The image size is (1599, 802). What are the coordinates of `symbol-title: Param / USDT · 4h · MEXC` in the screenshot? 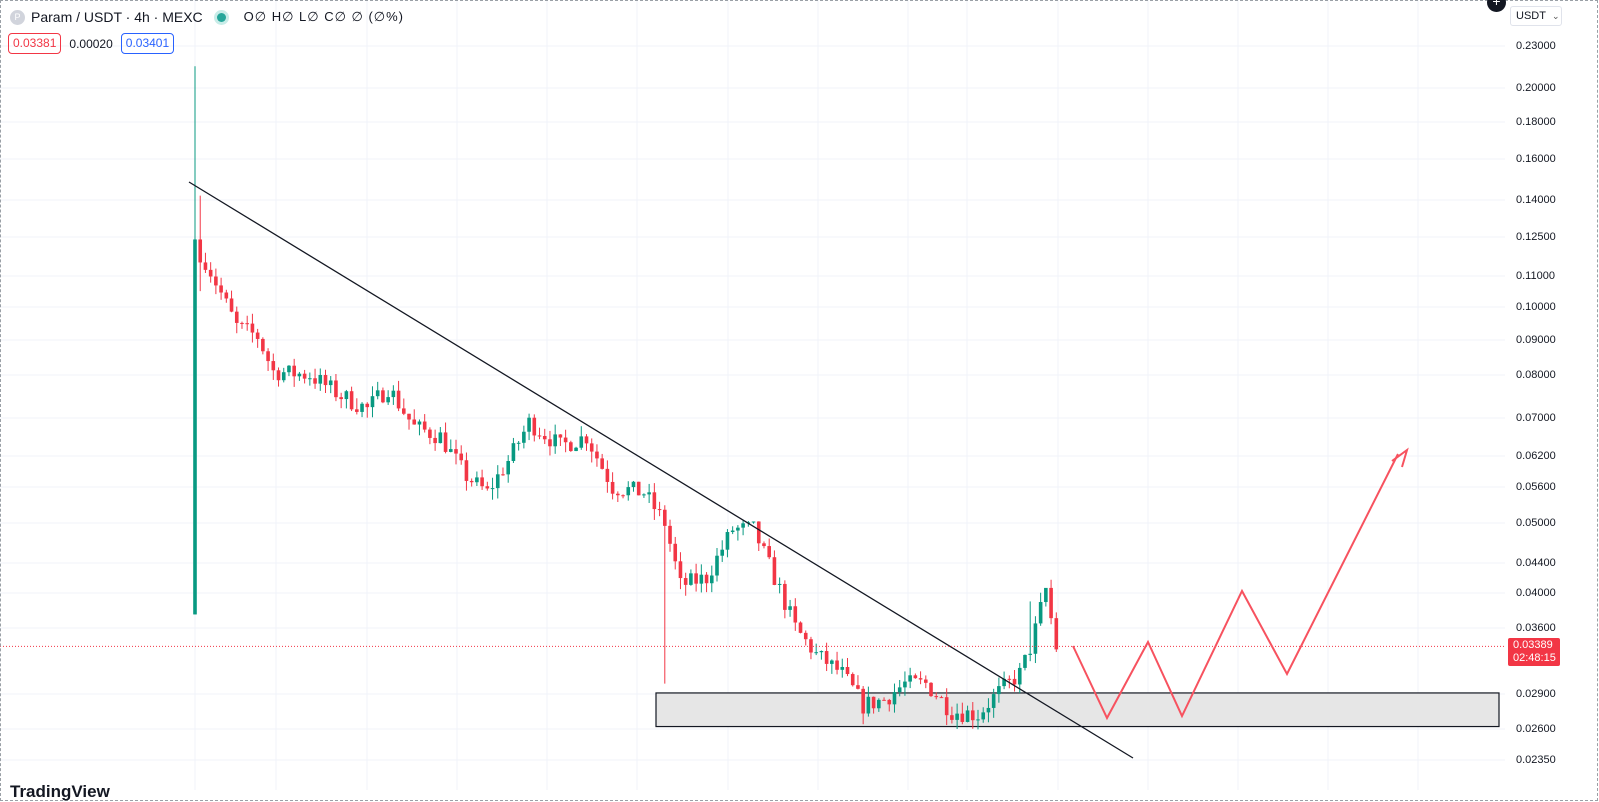 It's located at (117, 17).